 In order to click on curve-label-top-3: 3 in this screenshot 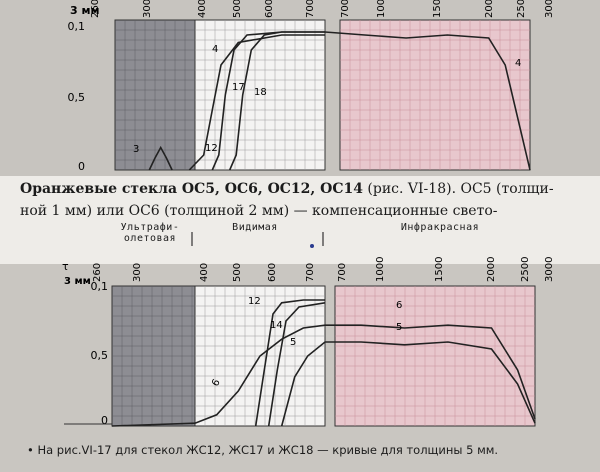, I will do `click(136, 149)`.